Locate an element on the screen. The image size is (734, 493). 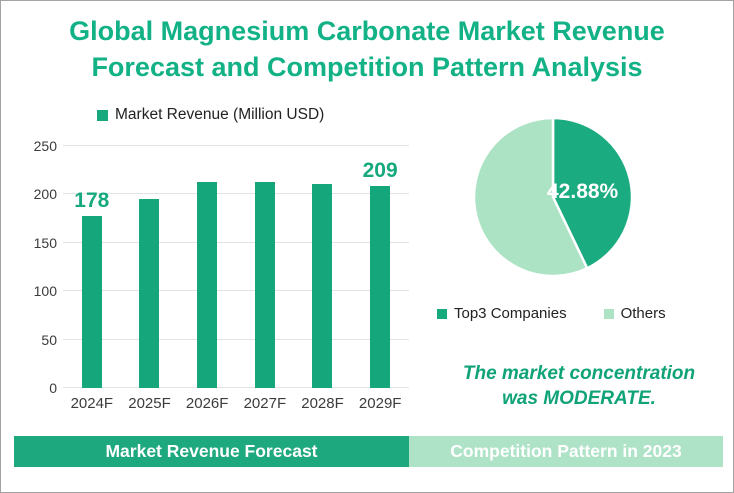
bar-chart-x-axis: 2024F 2025F 2026F 2027F 2028F 2029F is located at coordinates (236, 403).